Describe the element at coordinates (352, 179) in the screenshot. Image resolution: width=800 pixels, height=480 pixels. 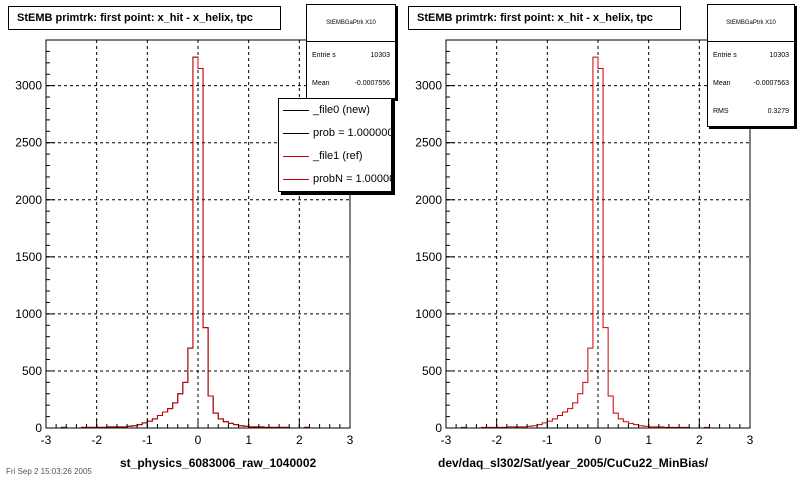
I see `legend-label: probN = 1.000000` at that location.